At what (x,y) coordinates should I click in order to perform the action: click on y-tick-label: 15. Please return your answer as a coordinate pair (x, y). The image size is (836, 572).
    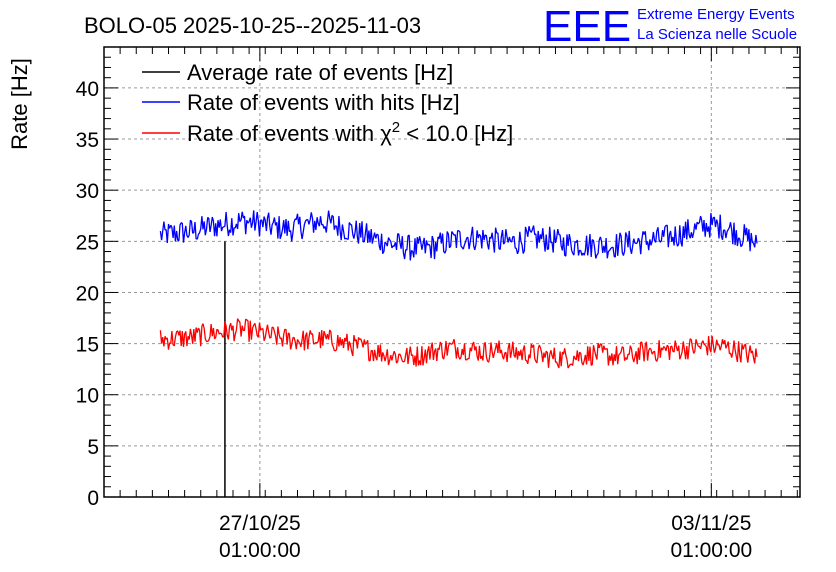
    Looking at the image, I should click on (87, 345).